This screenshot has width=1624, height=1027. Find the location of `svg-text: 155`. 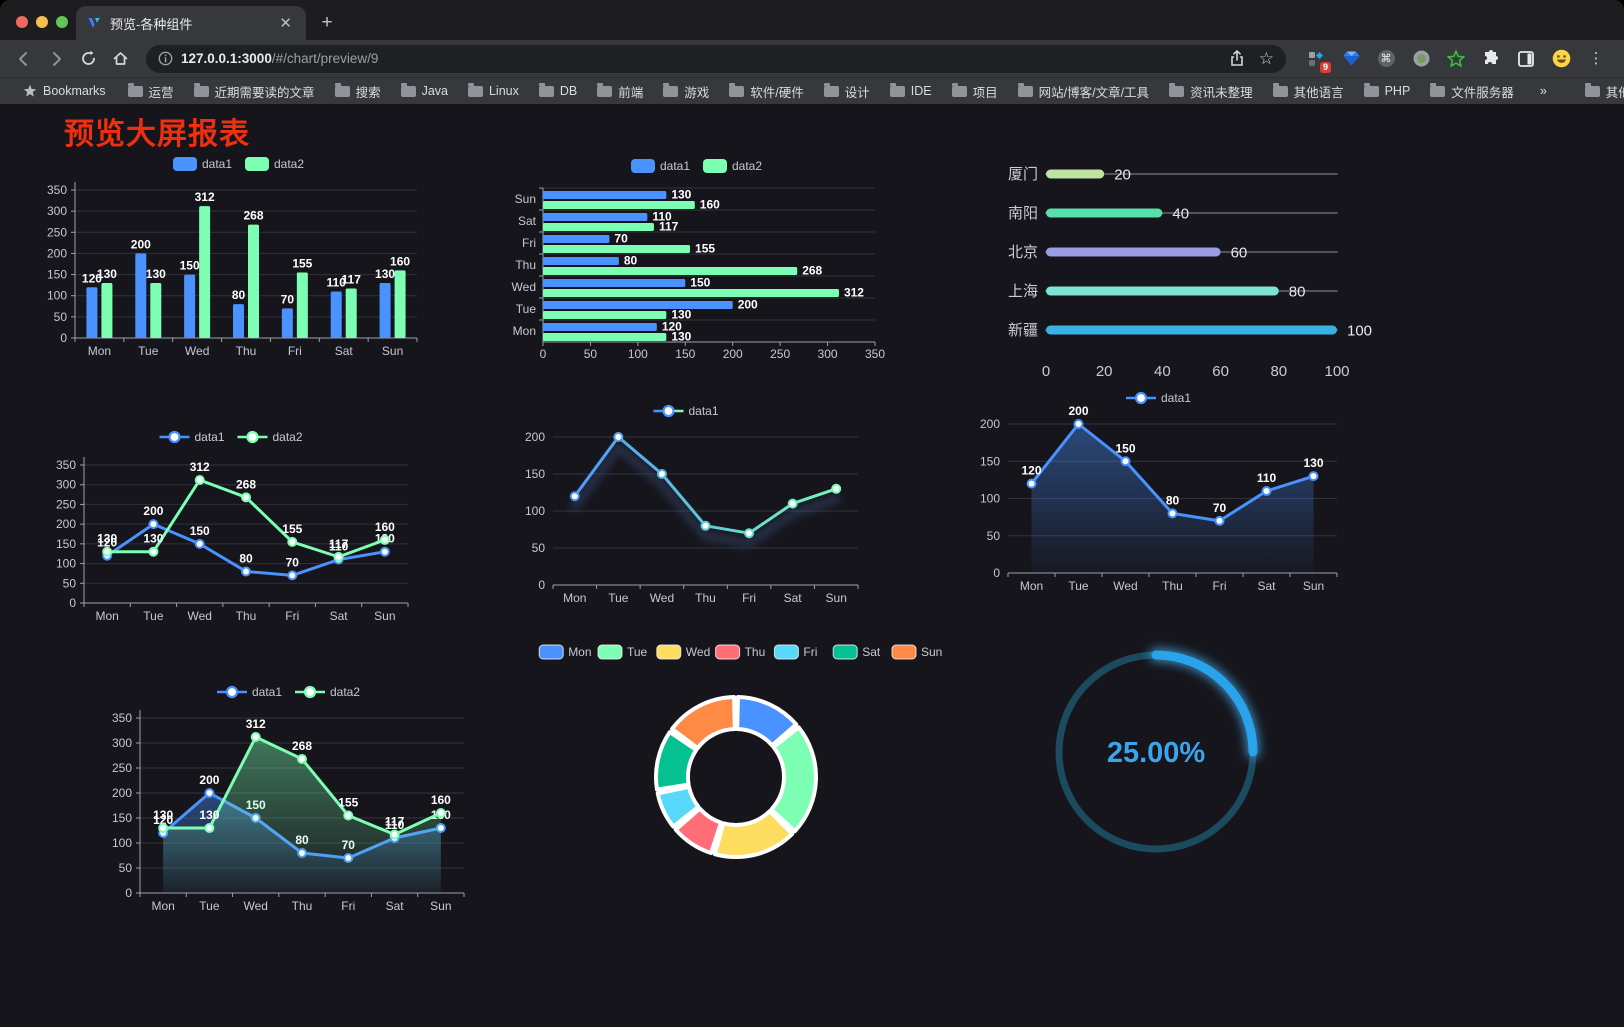

svg-text: 155 is located at coordinates (302, 263).